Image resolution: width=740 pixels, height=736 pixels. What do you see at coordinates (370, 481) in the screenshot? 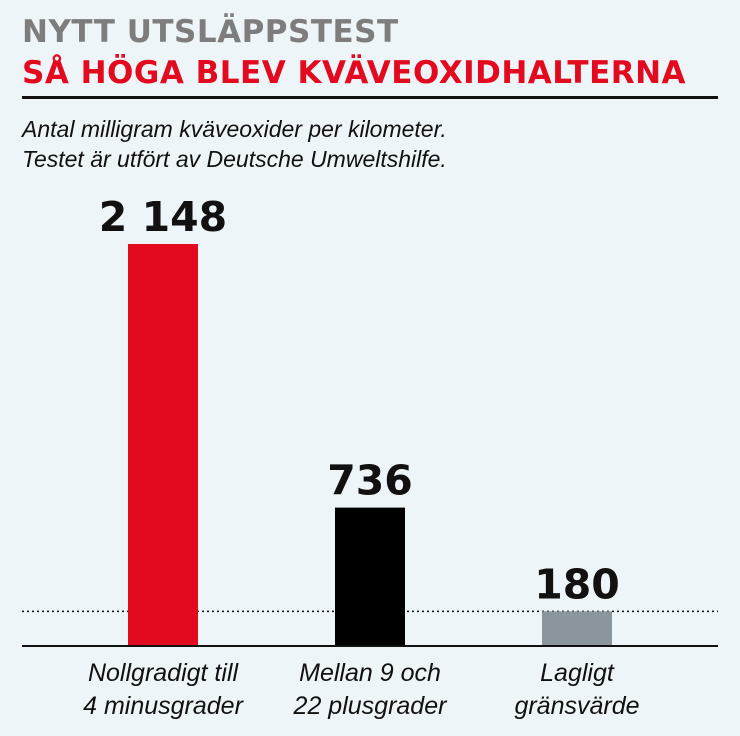
I see `bar-value-label-1: 736` at bounding box center [370, 481].